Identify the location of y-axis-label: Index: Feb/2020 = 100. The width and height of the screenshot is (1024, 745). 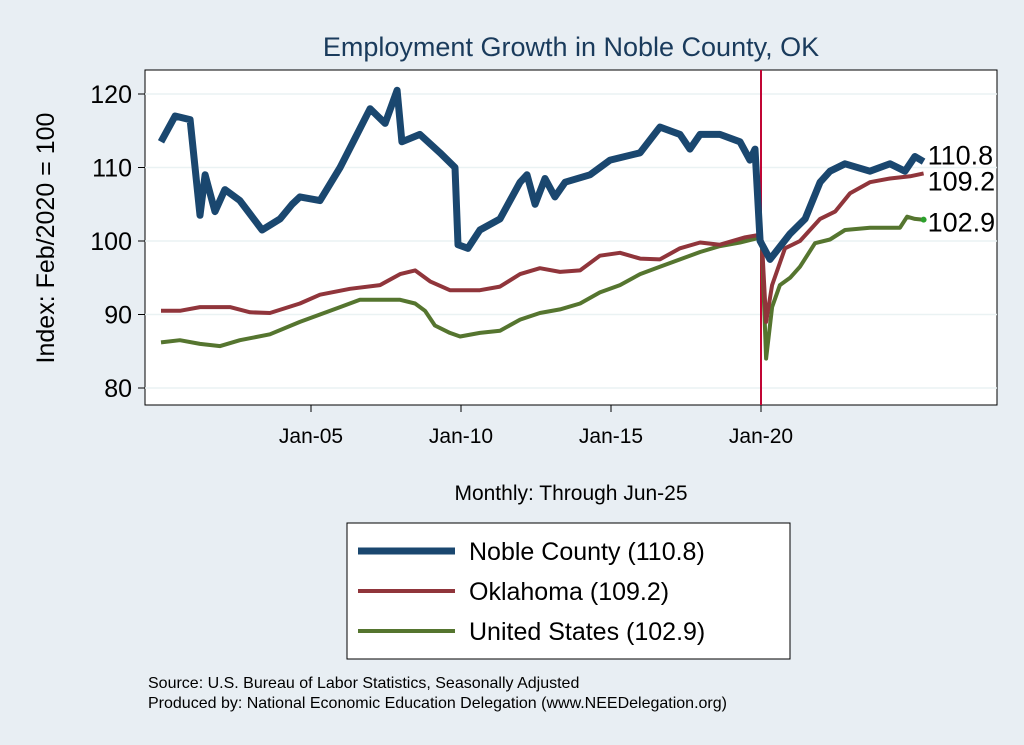
(46, 238).